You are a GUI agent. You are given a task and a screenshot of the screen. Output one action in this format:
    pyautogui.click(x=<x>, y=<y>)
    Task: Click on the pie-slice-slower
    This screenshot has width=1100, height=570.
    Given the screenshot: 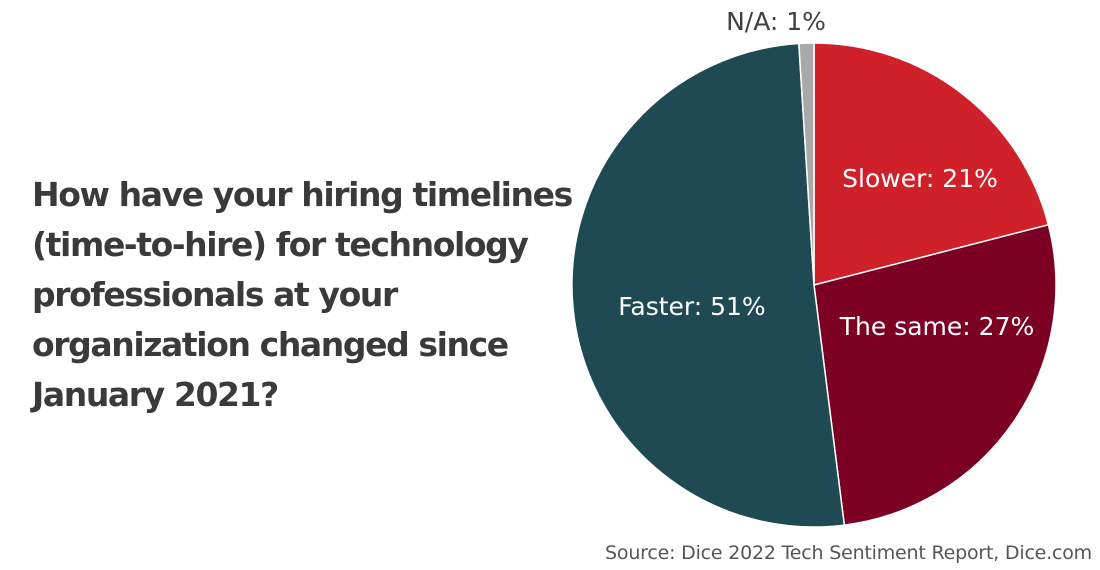 What is the action you would take?
    pyautogui.click(x=931, y=164)
    